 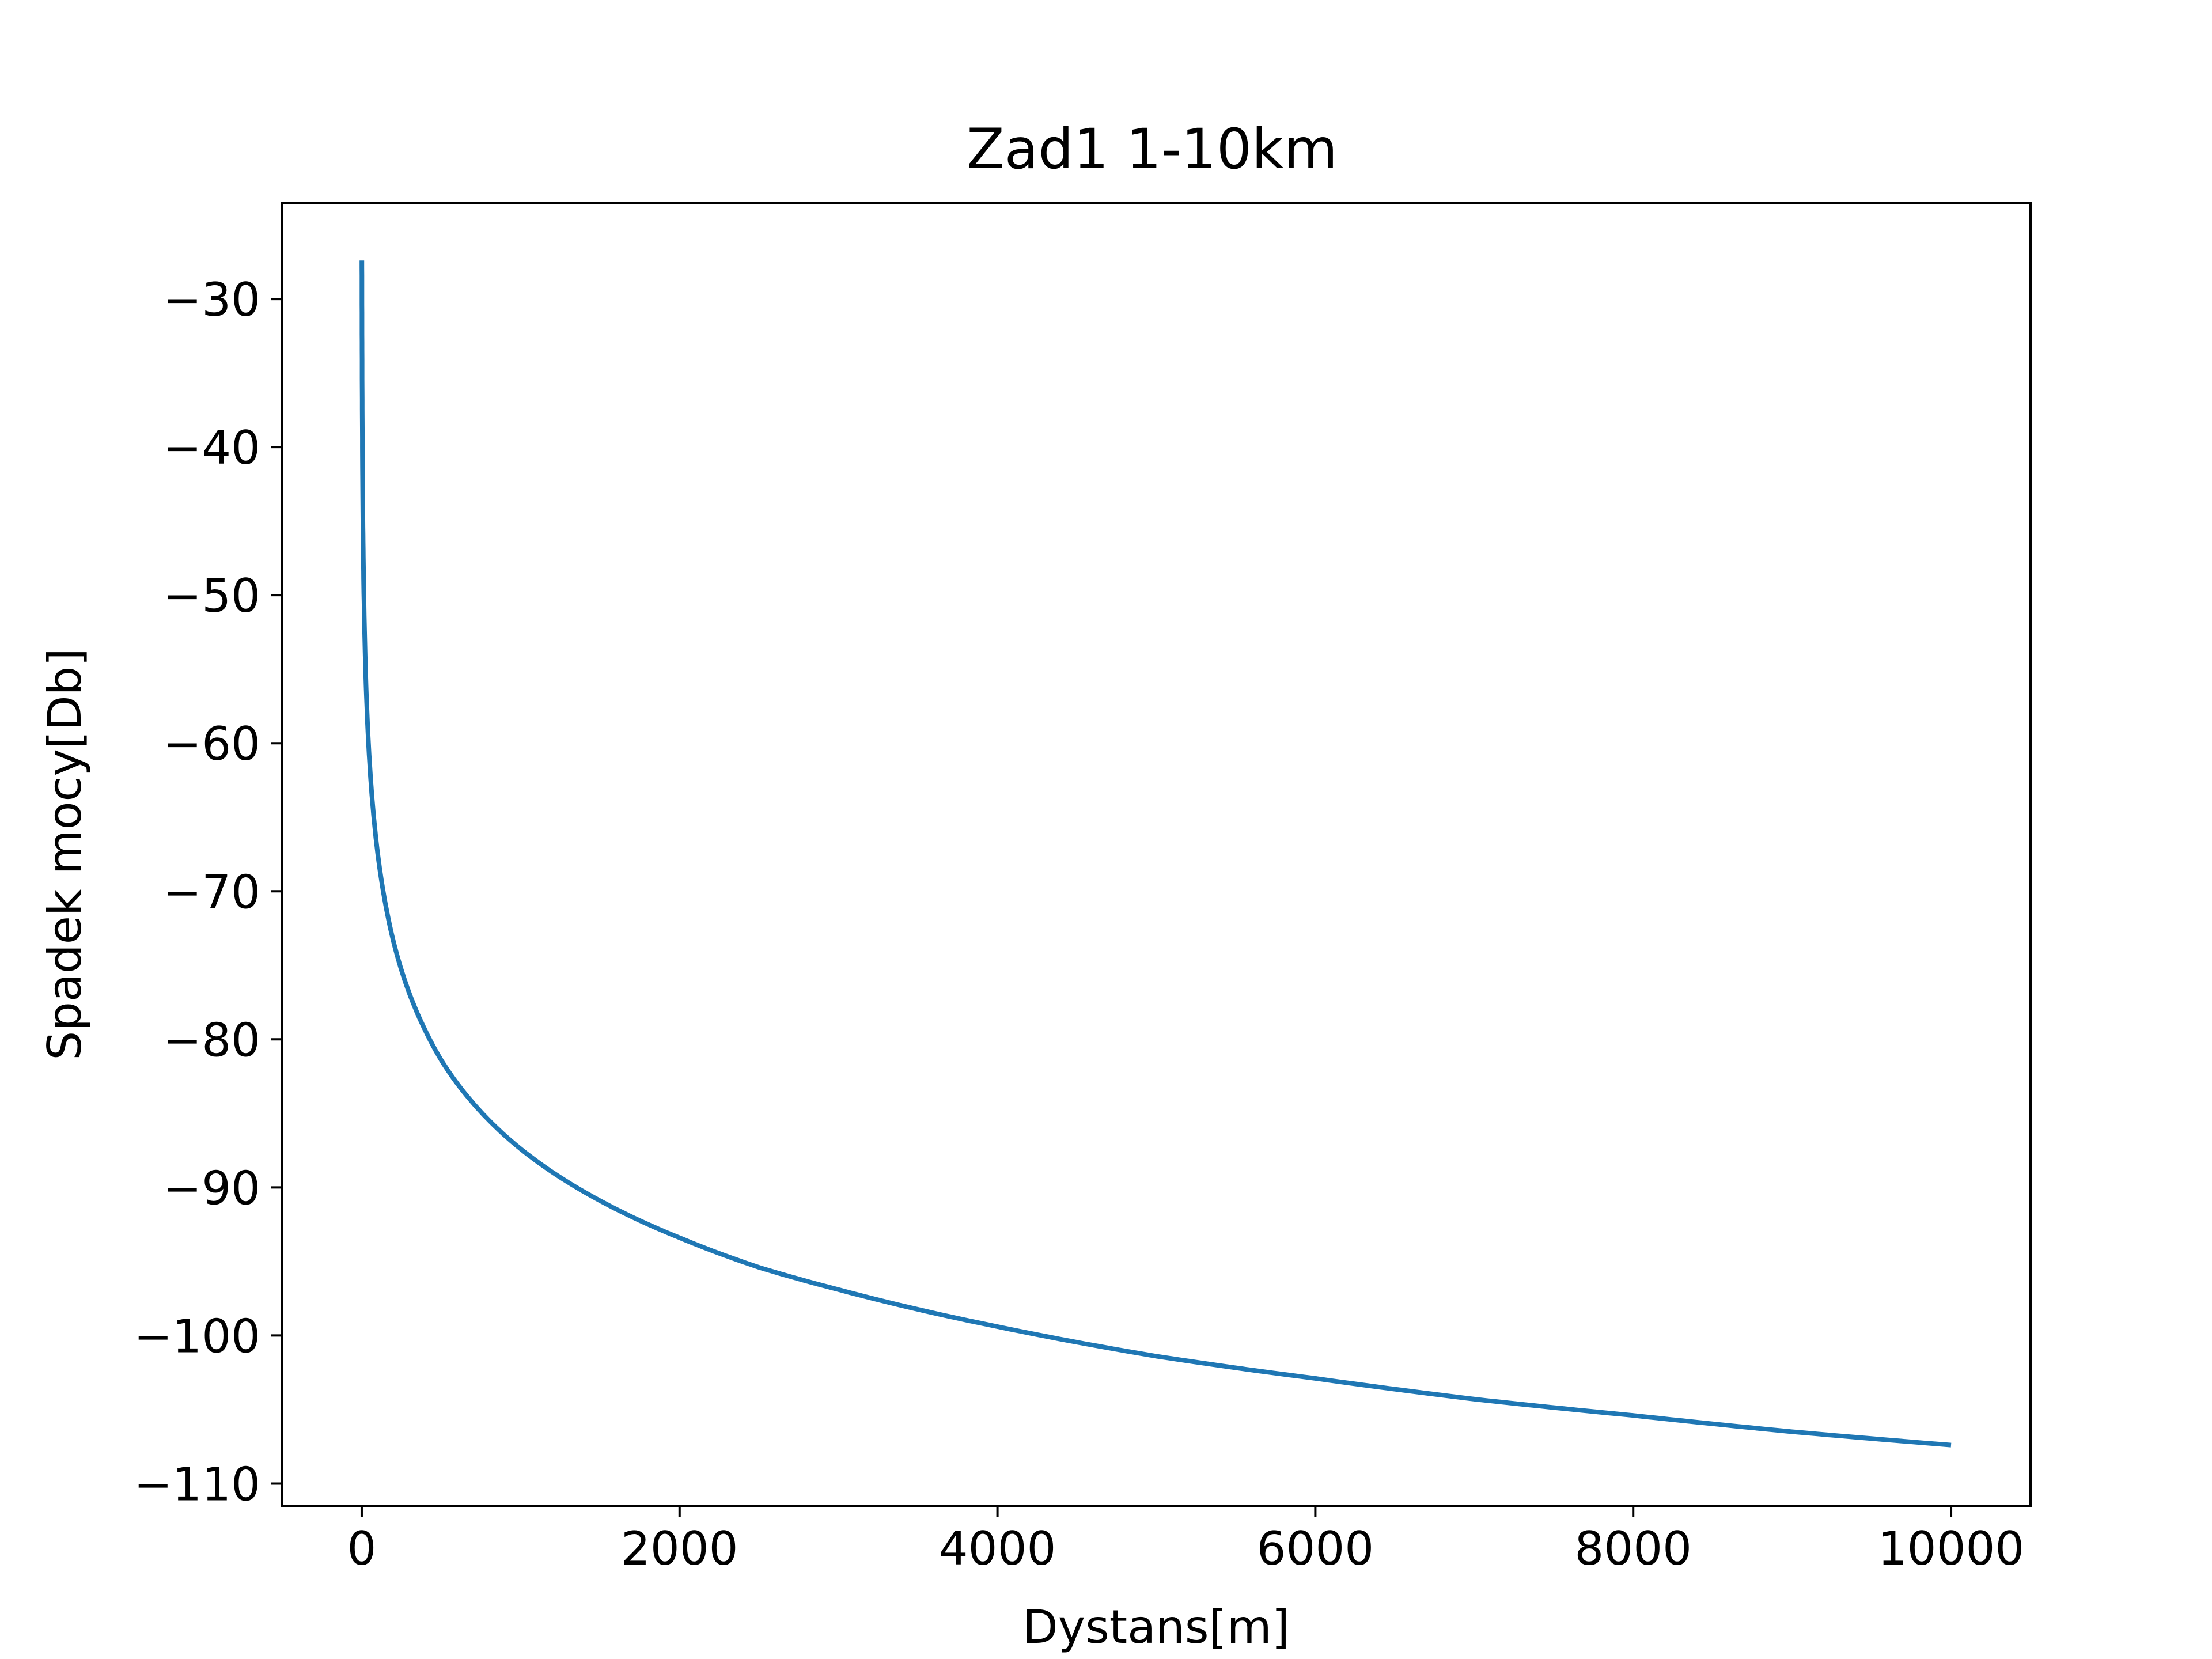 I want to click on x-tick-label: 0, so click(x=362, y=1548).